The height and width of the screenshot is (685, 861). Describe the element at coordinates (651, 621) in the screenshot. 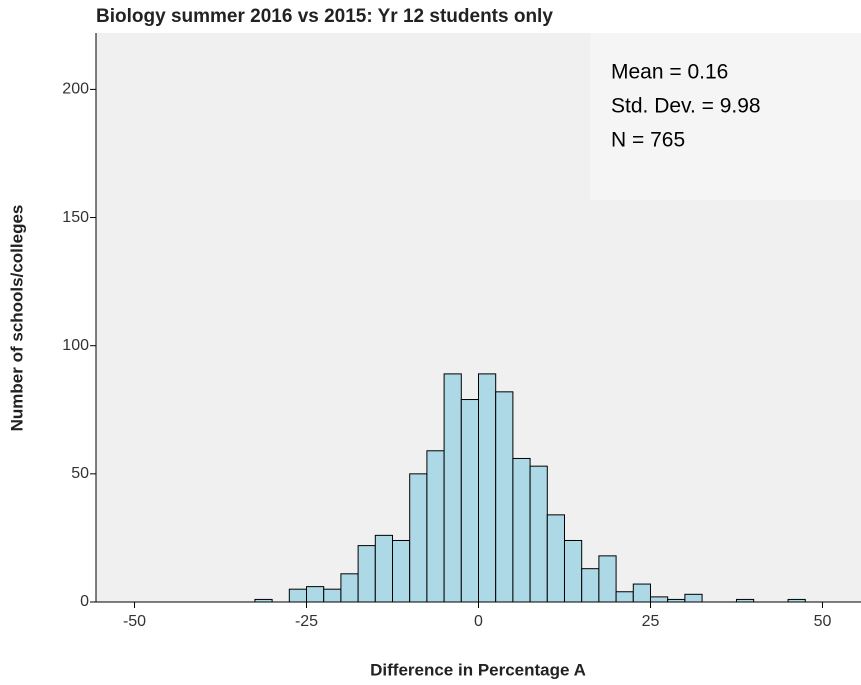

I see `x-tick-label: 25` at that location.